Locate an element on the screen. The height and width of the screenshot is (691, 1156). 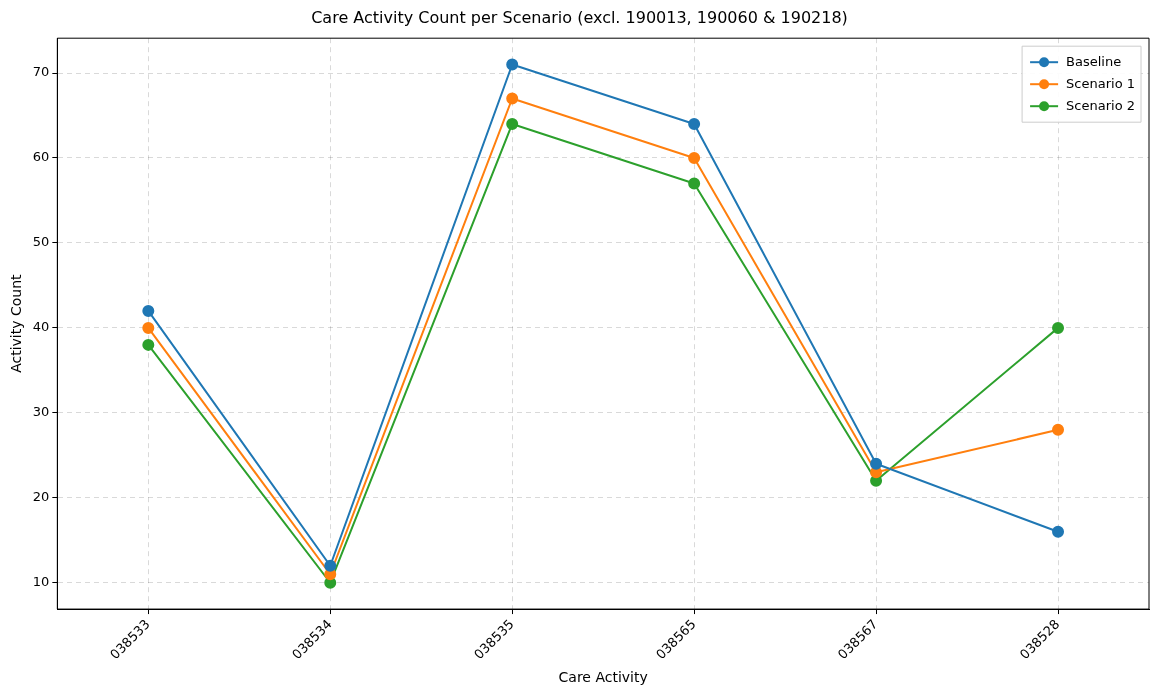
y-axis-title: Activity Count is located at coordinates (16, 323).